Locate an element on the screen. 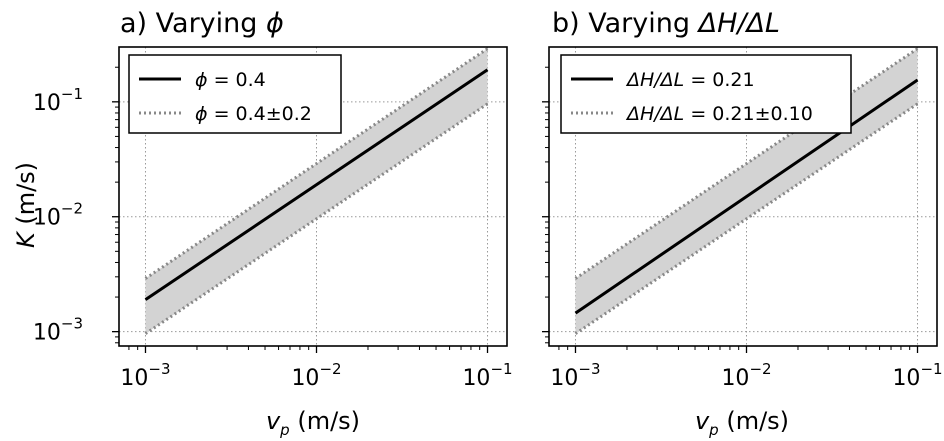  panel-b-legend-label: ΔH/ΔL = 0.21±0.10 is located at coordinates (719, 114).